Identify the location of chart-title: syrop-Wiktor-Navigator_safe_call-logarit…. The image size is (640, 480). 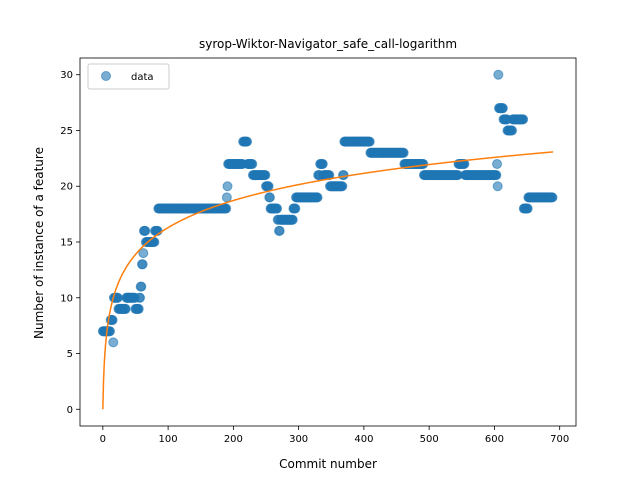
(328, 44).